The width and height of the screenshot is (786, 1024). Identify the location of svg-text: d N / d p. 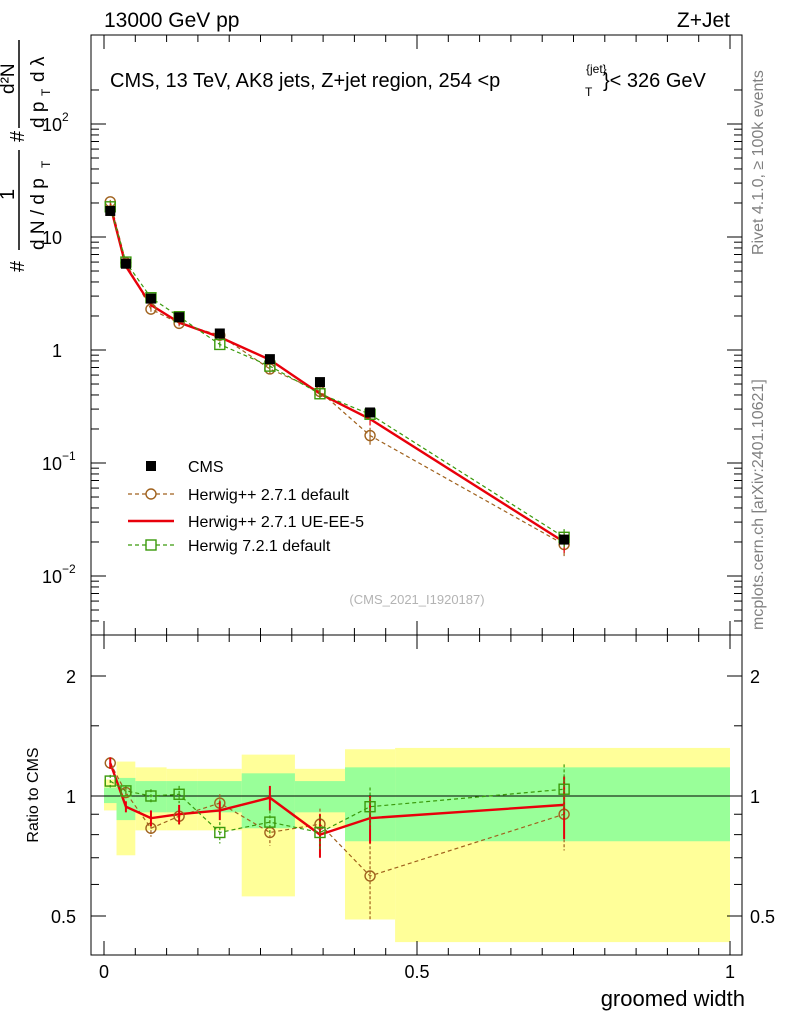
(38, 214).